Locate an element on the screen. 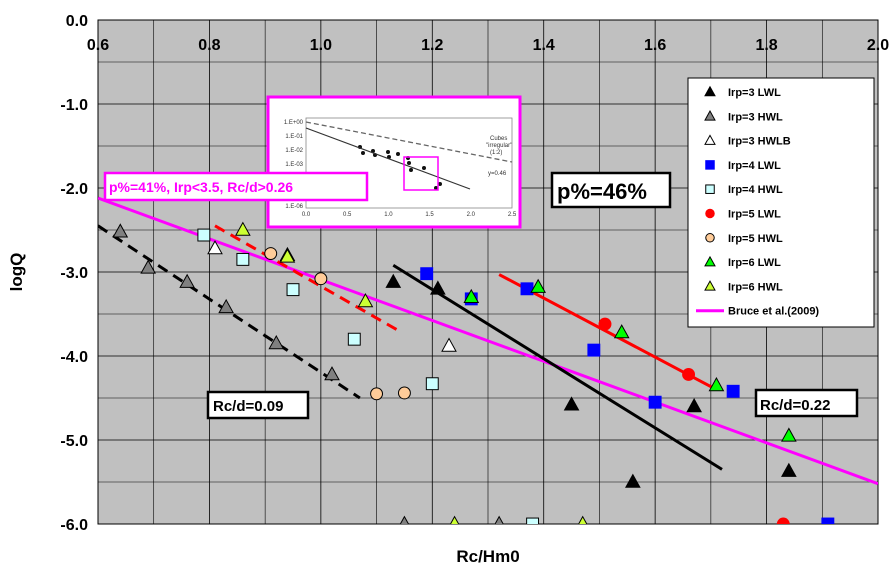 This screenshot has height=570, width=893. inset-caption-3: (1:2) is located at coordinates (496, 153).